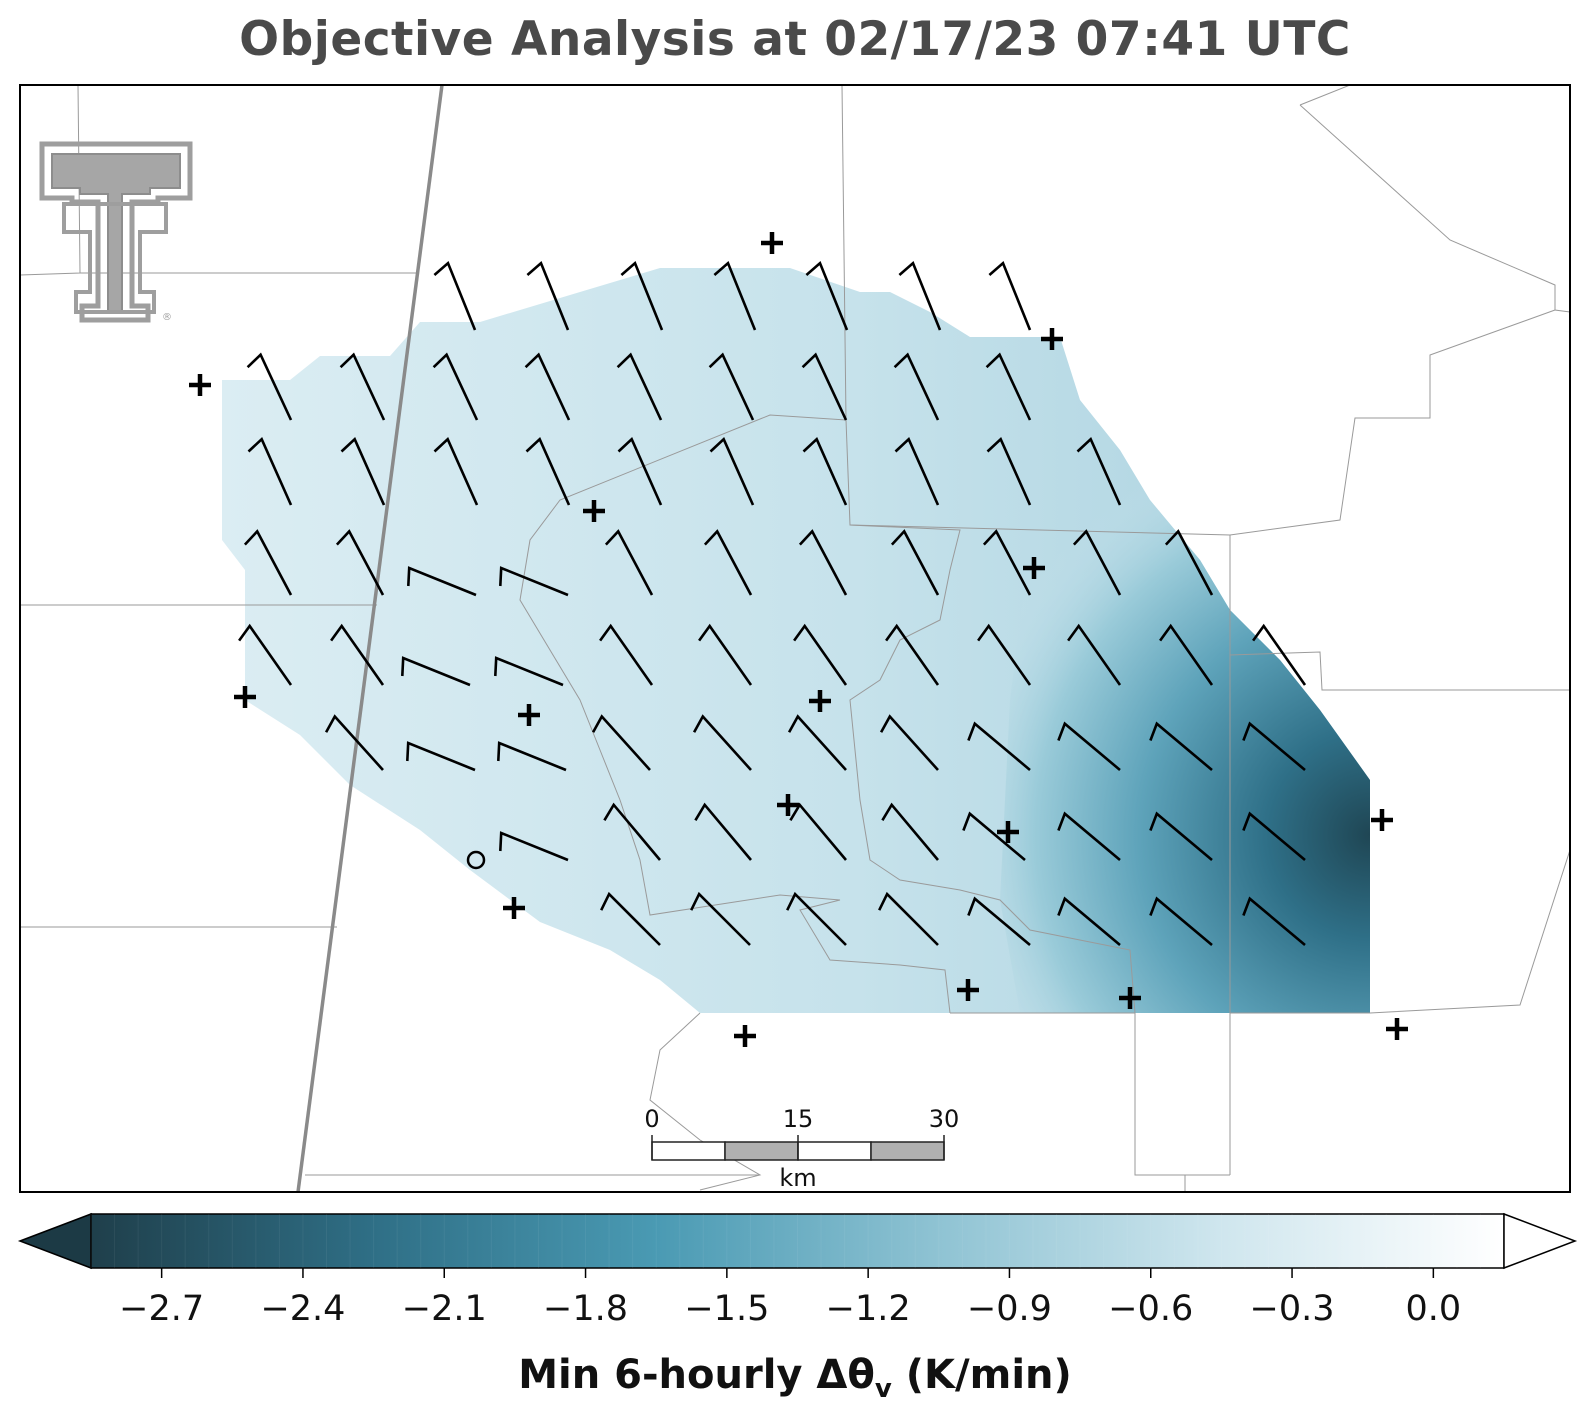 This screenshot has width=1590, height=1425. Describe the element at coordinates (1434, 1309) in the screenshot. I see `colorbar-tick-label: 0.0` at that location.